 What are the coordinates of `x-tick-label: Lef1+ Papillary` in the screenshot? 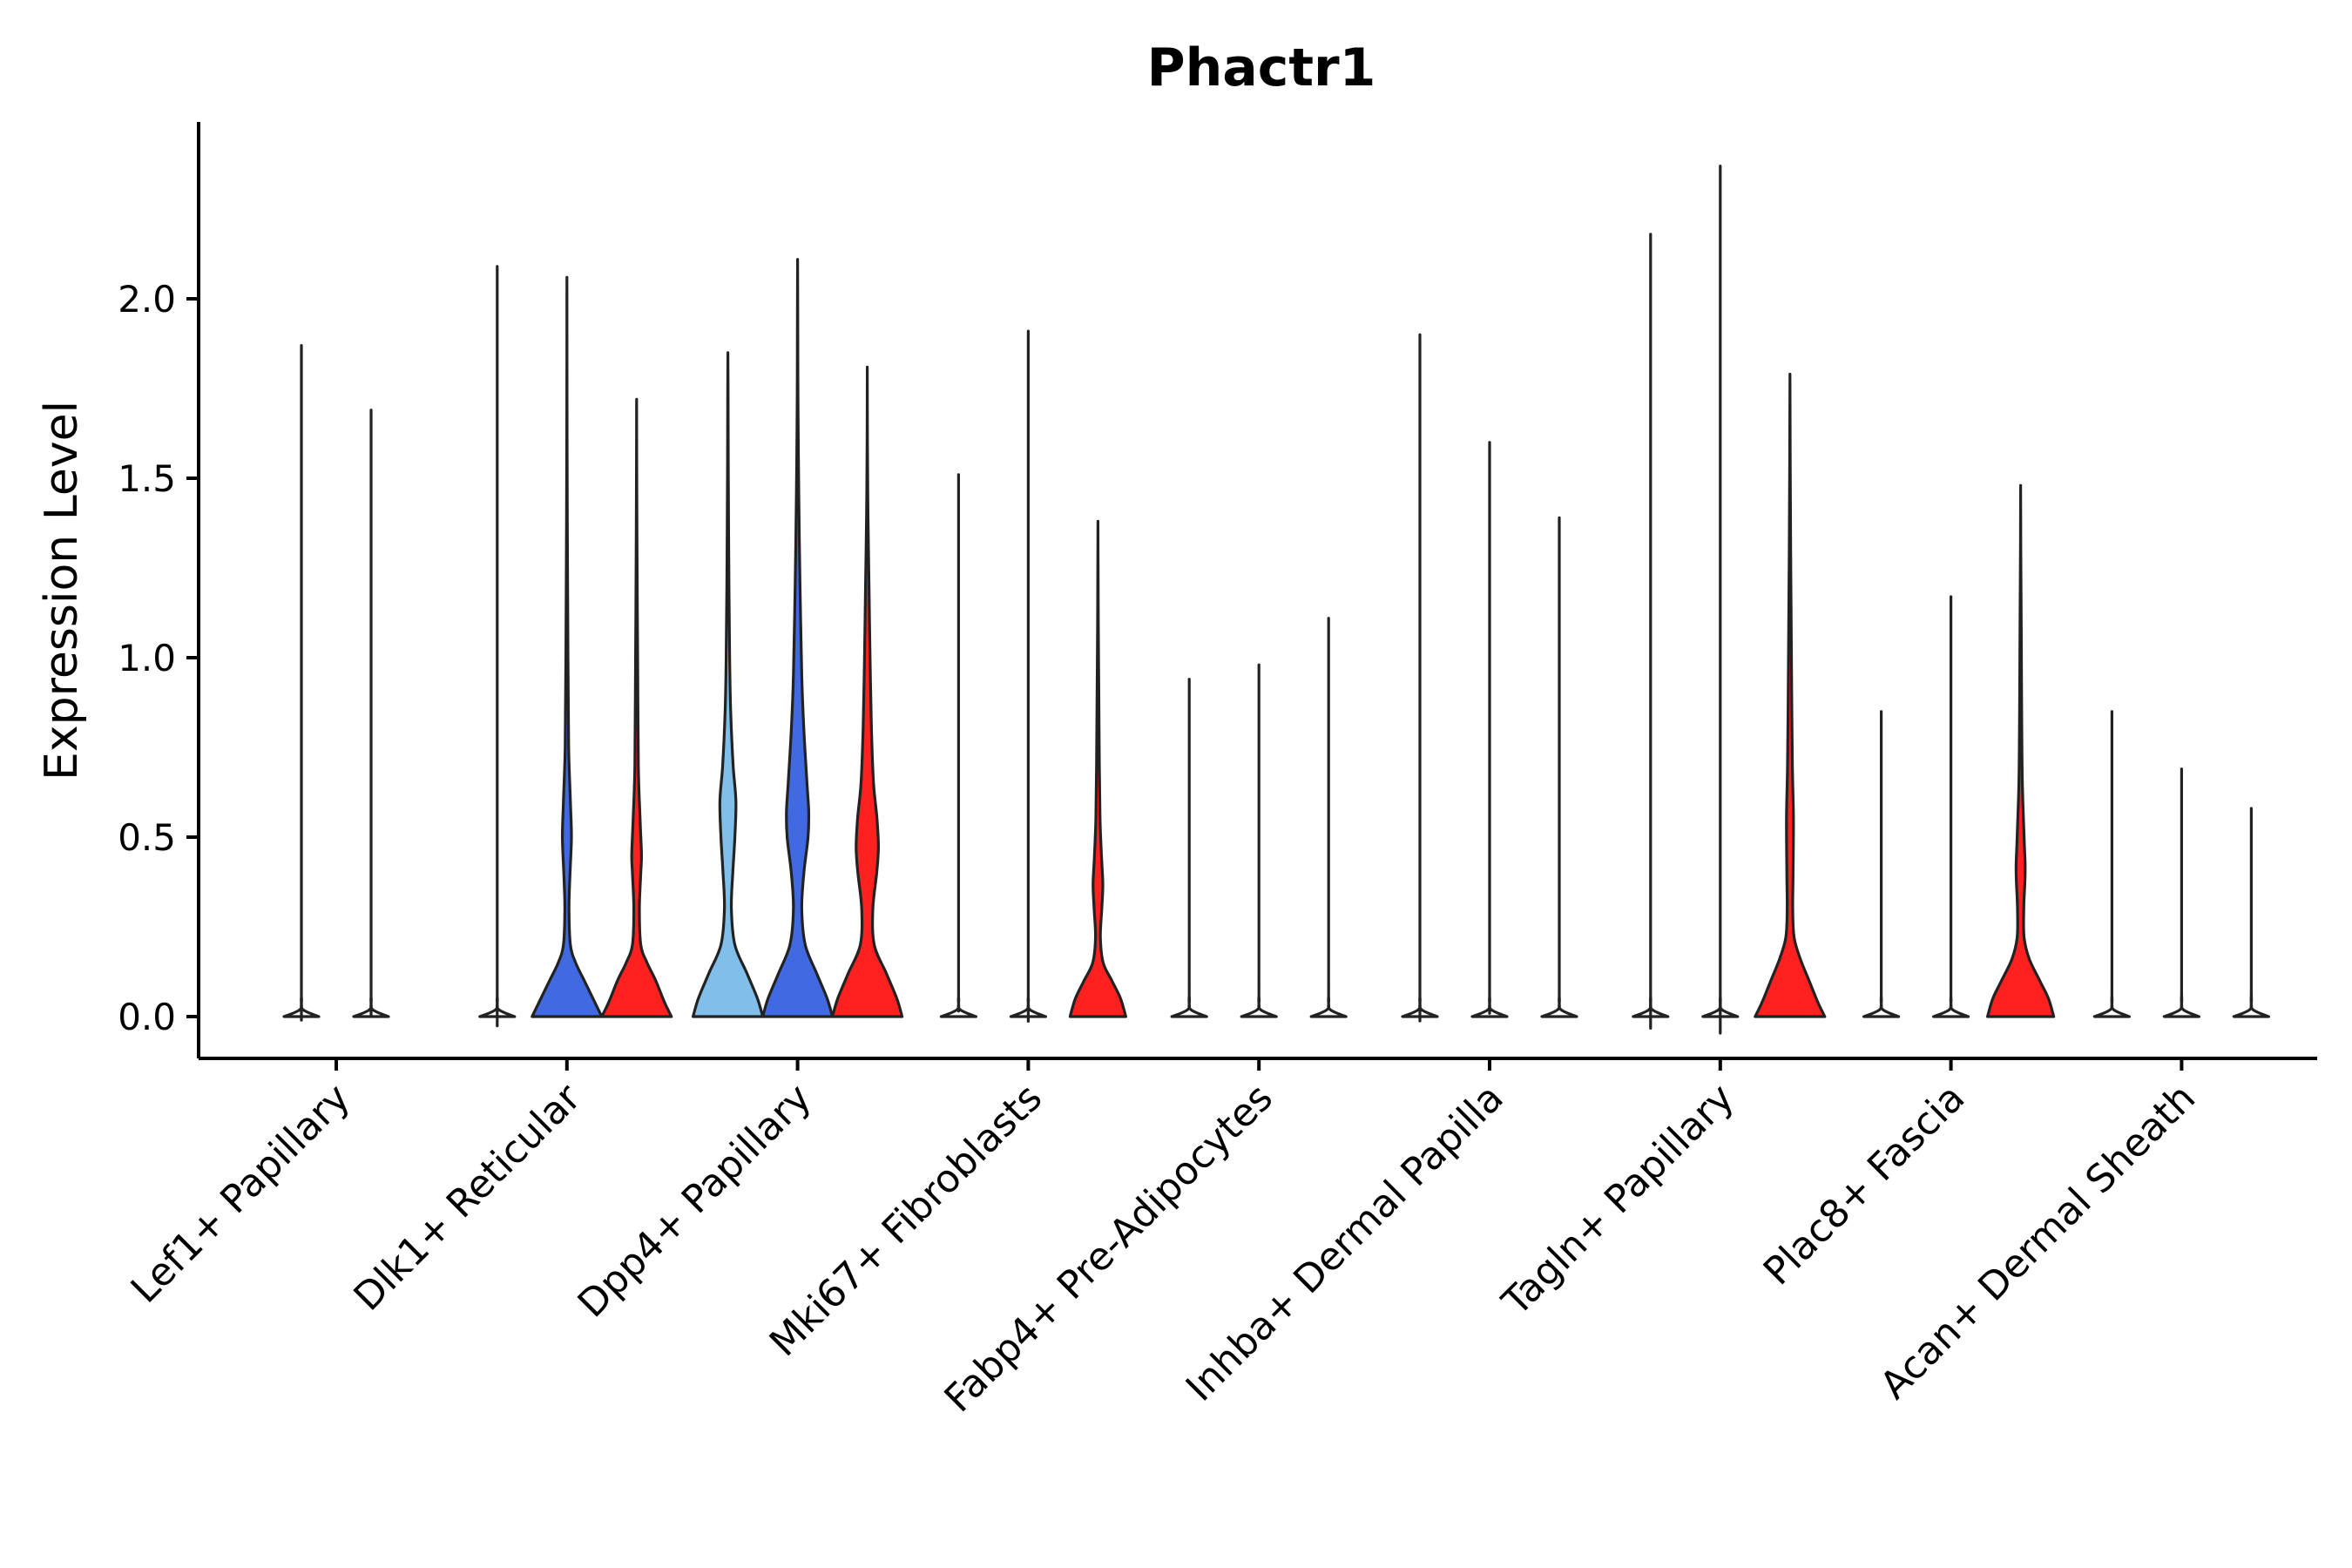 It's located at (241, 1194).